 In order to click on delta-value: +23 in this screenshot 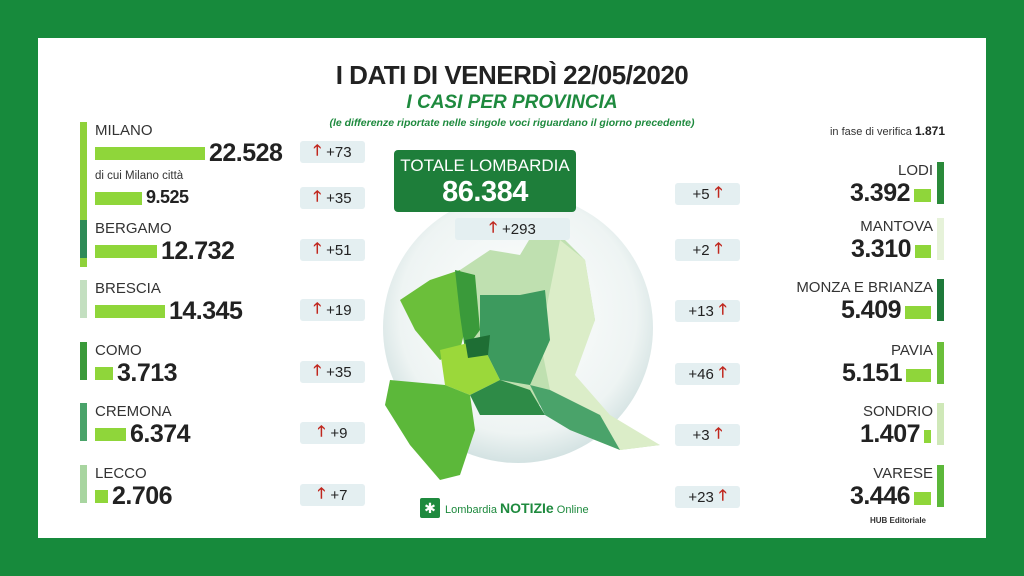, I will do `click(701, 497)`.